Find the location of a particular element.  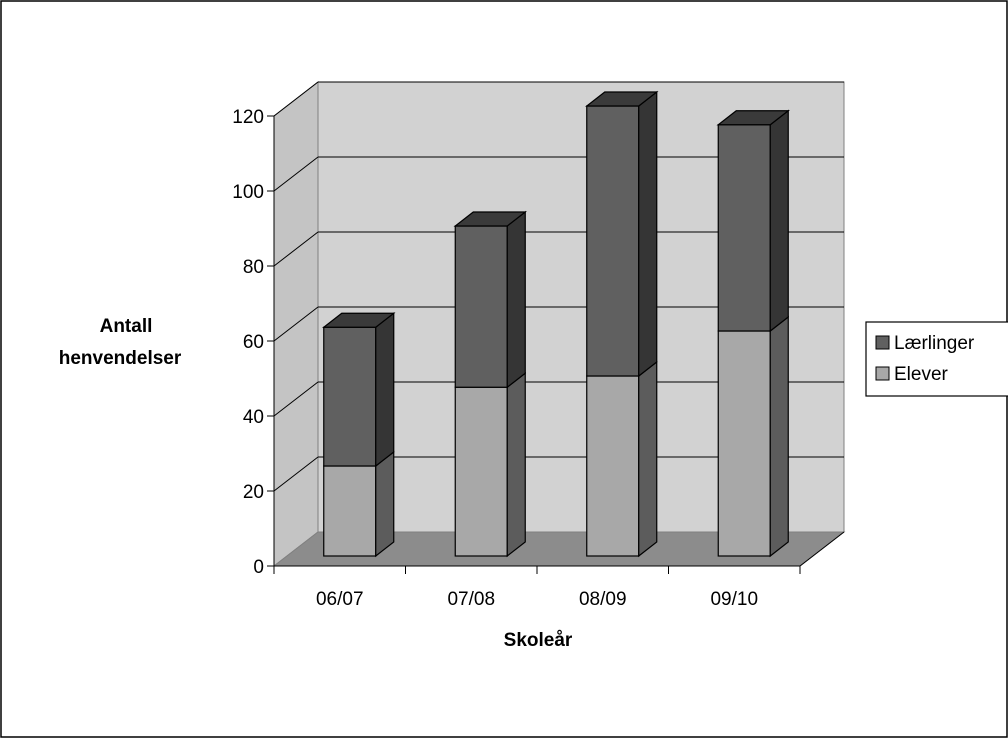

legend-label-Lærlinger: Lærlinger is located at coordinates (934, 343).